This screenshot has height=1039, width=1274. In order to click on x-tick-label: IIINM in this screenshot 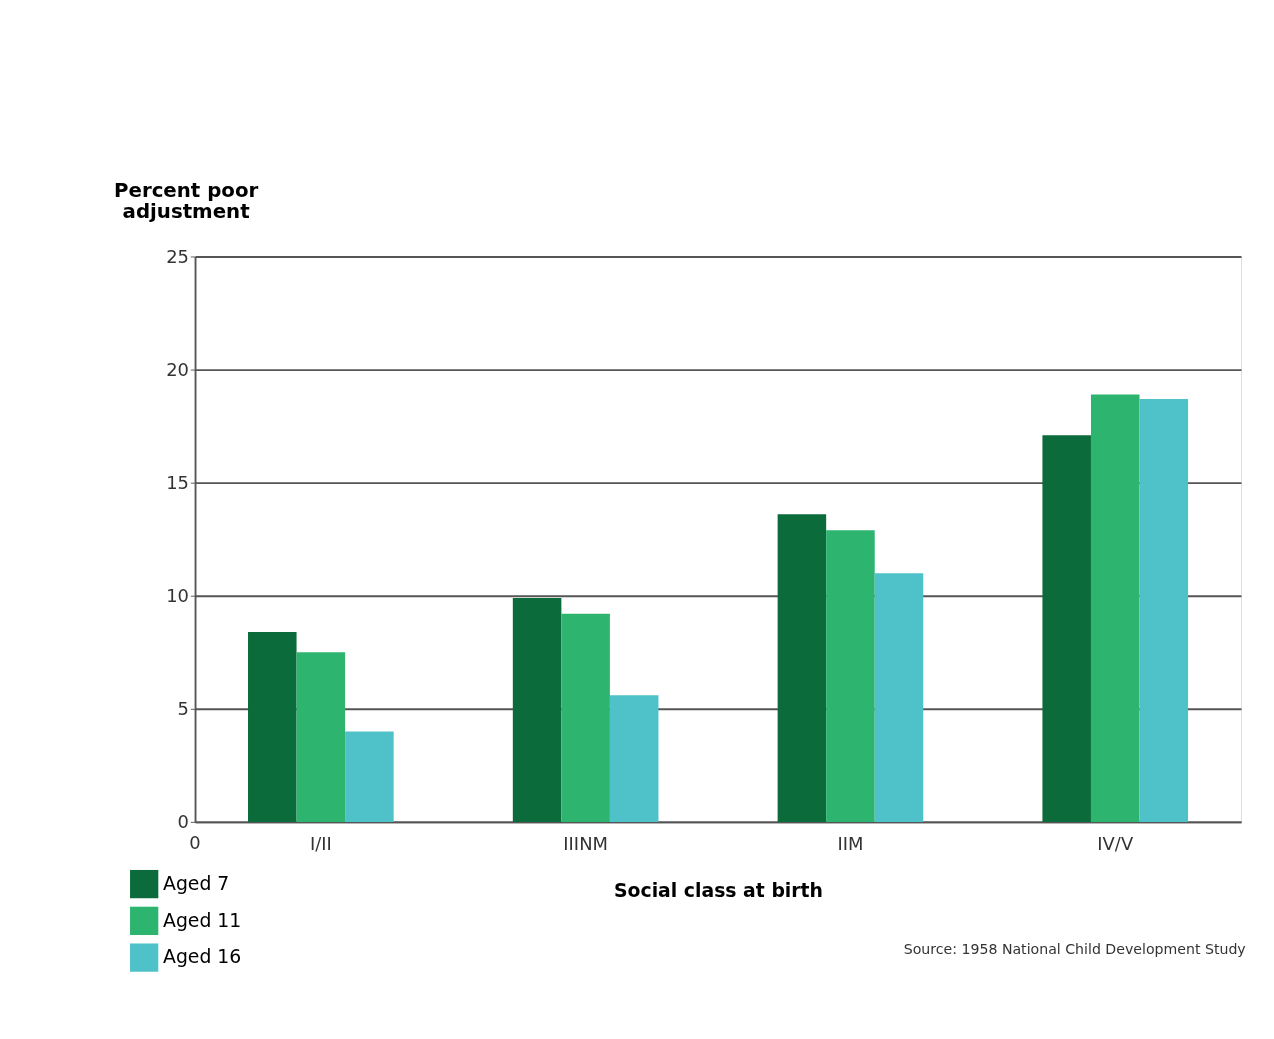, I will do `click(585, 843)`.